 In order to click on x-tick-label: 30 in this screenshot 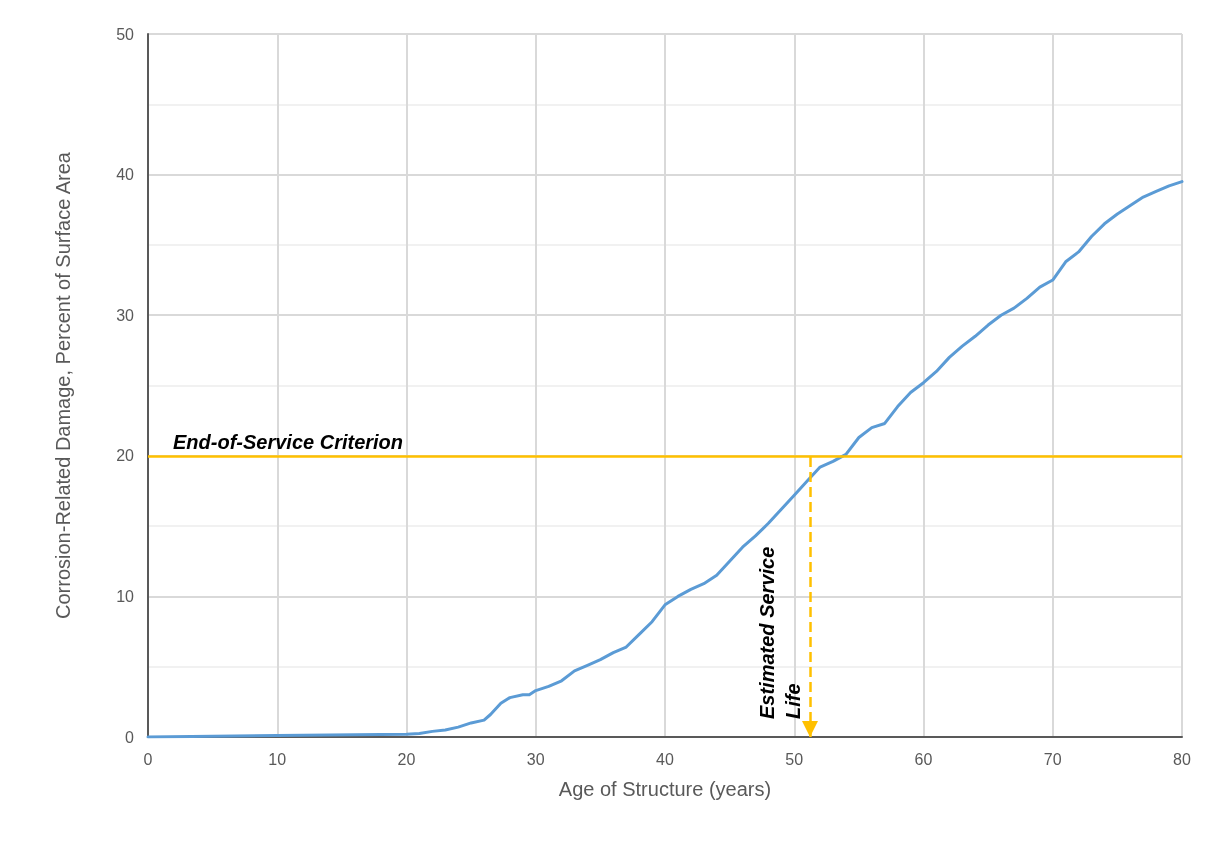, I will do `click(535, 759)`.